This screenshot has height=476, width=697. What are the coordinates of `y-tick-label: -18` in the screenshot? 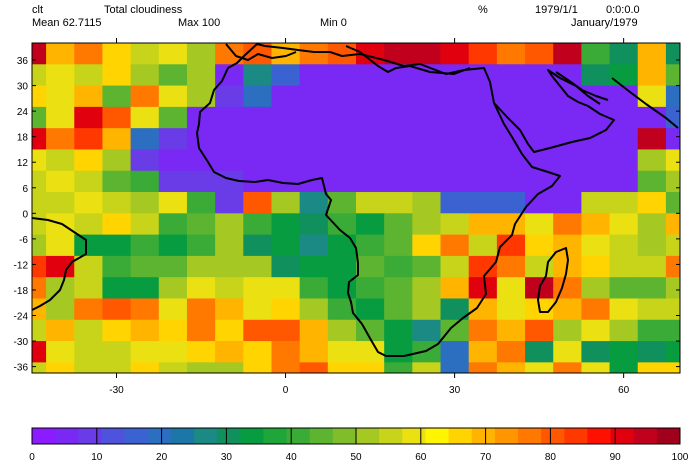 It's located at (21, 291).